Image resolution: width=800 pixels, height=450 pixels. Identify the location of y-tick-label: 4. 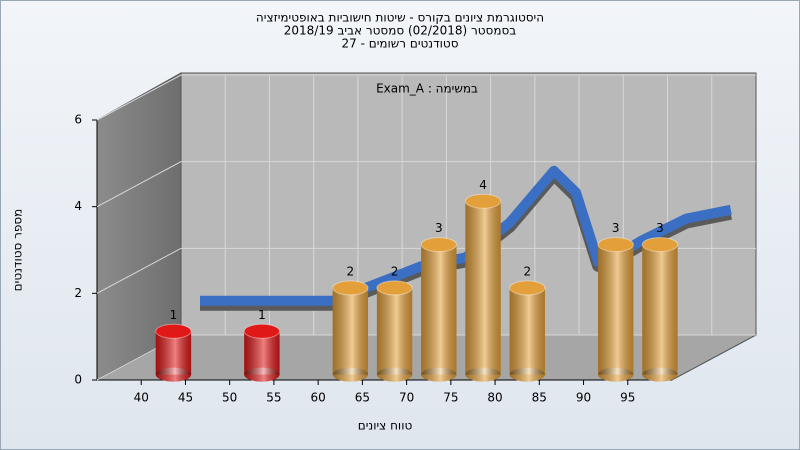
(78, 206).